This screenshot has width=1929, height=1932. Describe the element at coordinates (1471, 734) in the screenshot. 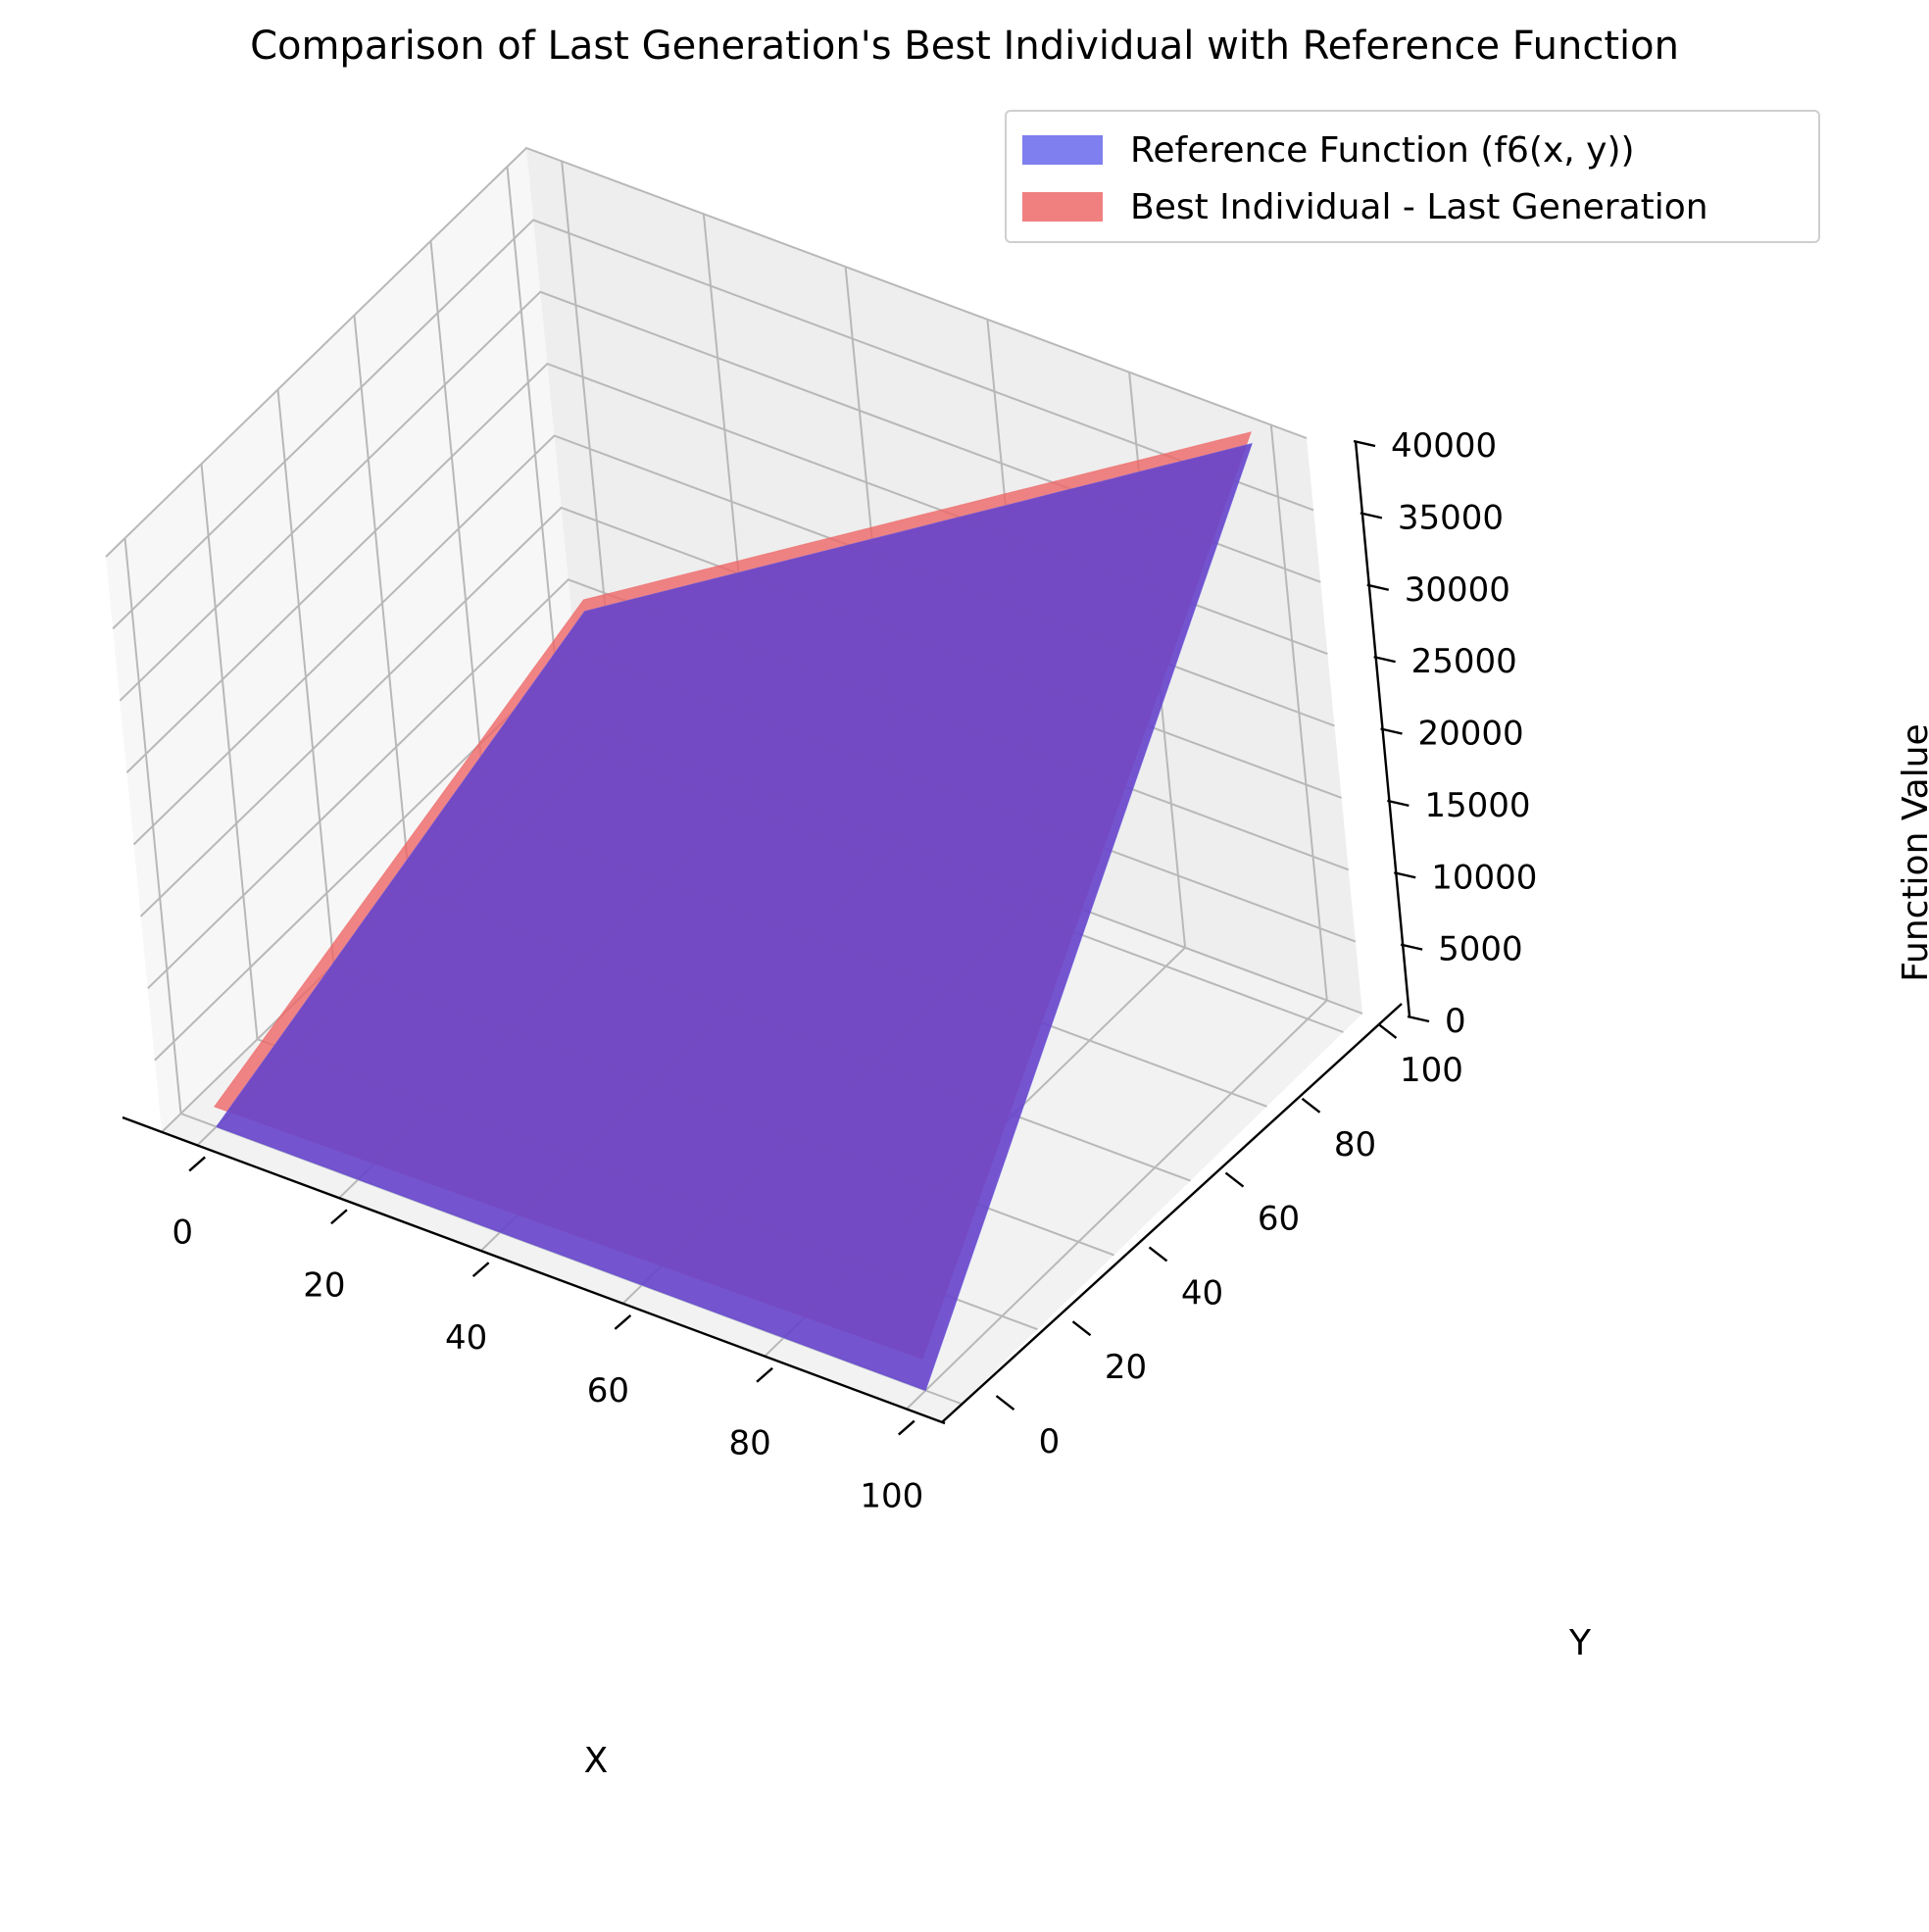

I see `z-tick-label: 20000` at that location.